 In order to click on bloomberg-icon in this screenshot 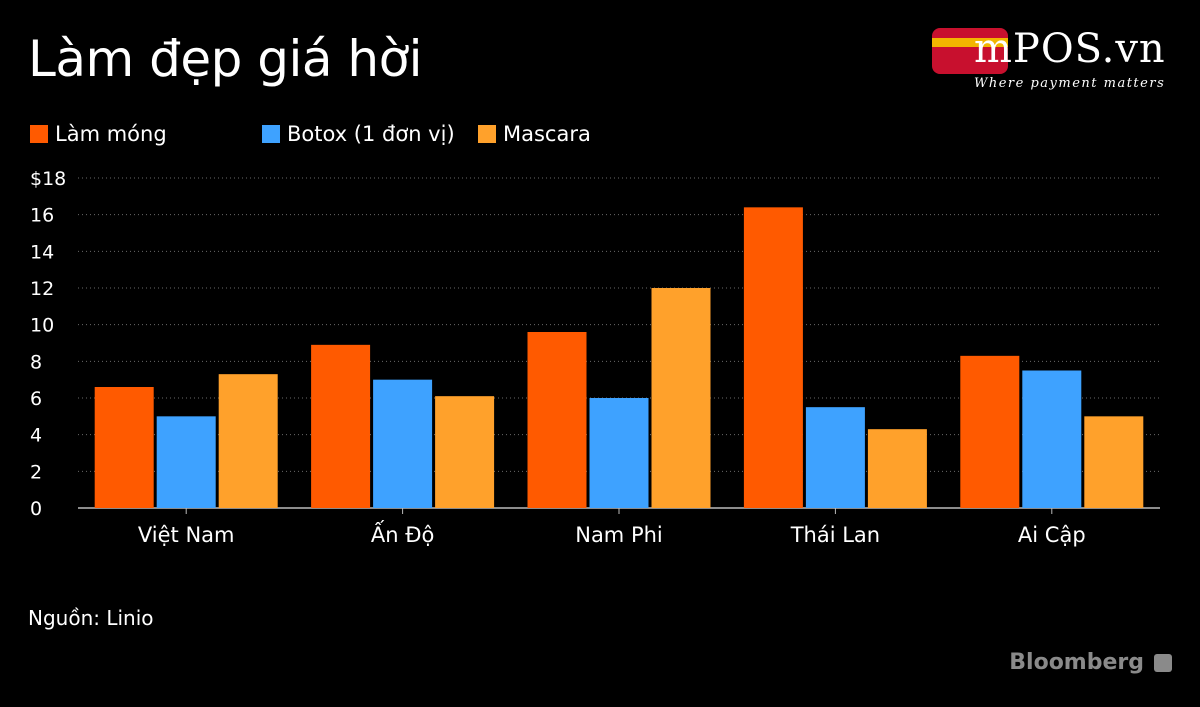, I will do `click(1163, 662)`.